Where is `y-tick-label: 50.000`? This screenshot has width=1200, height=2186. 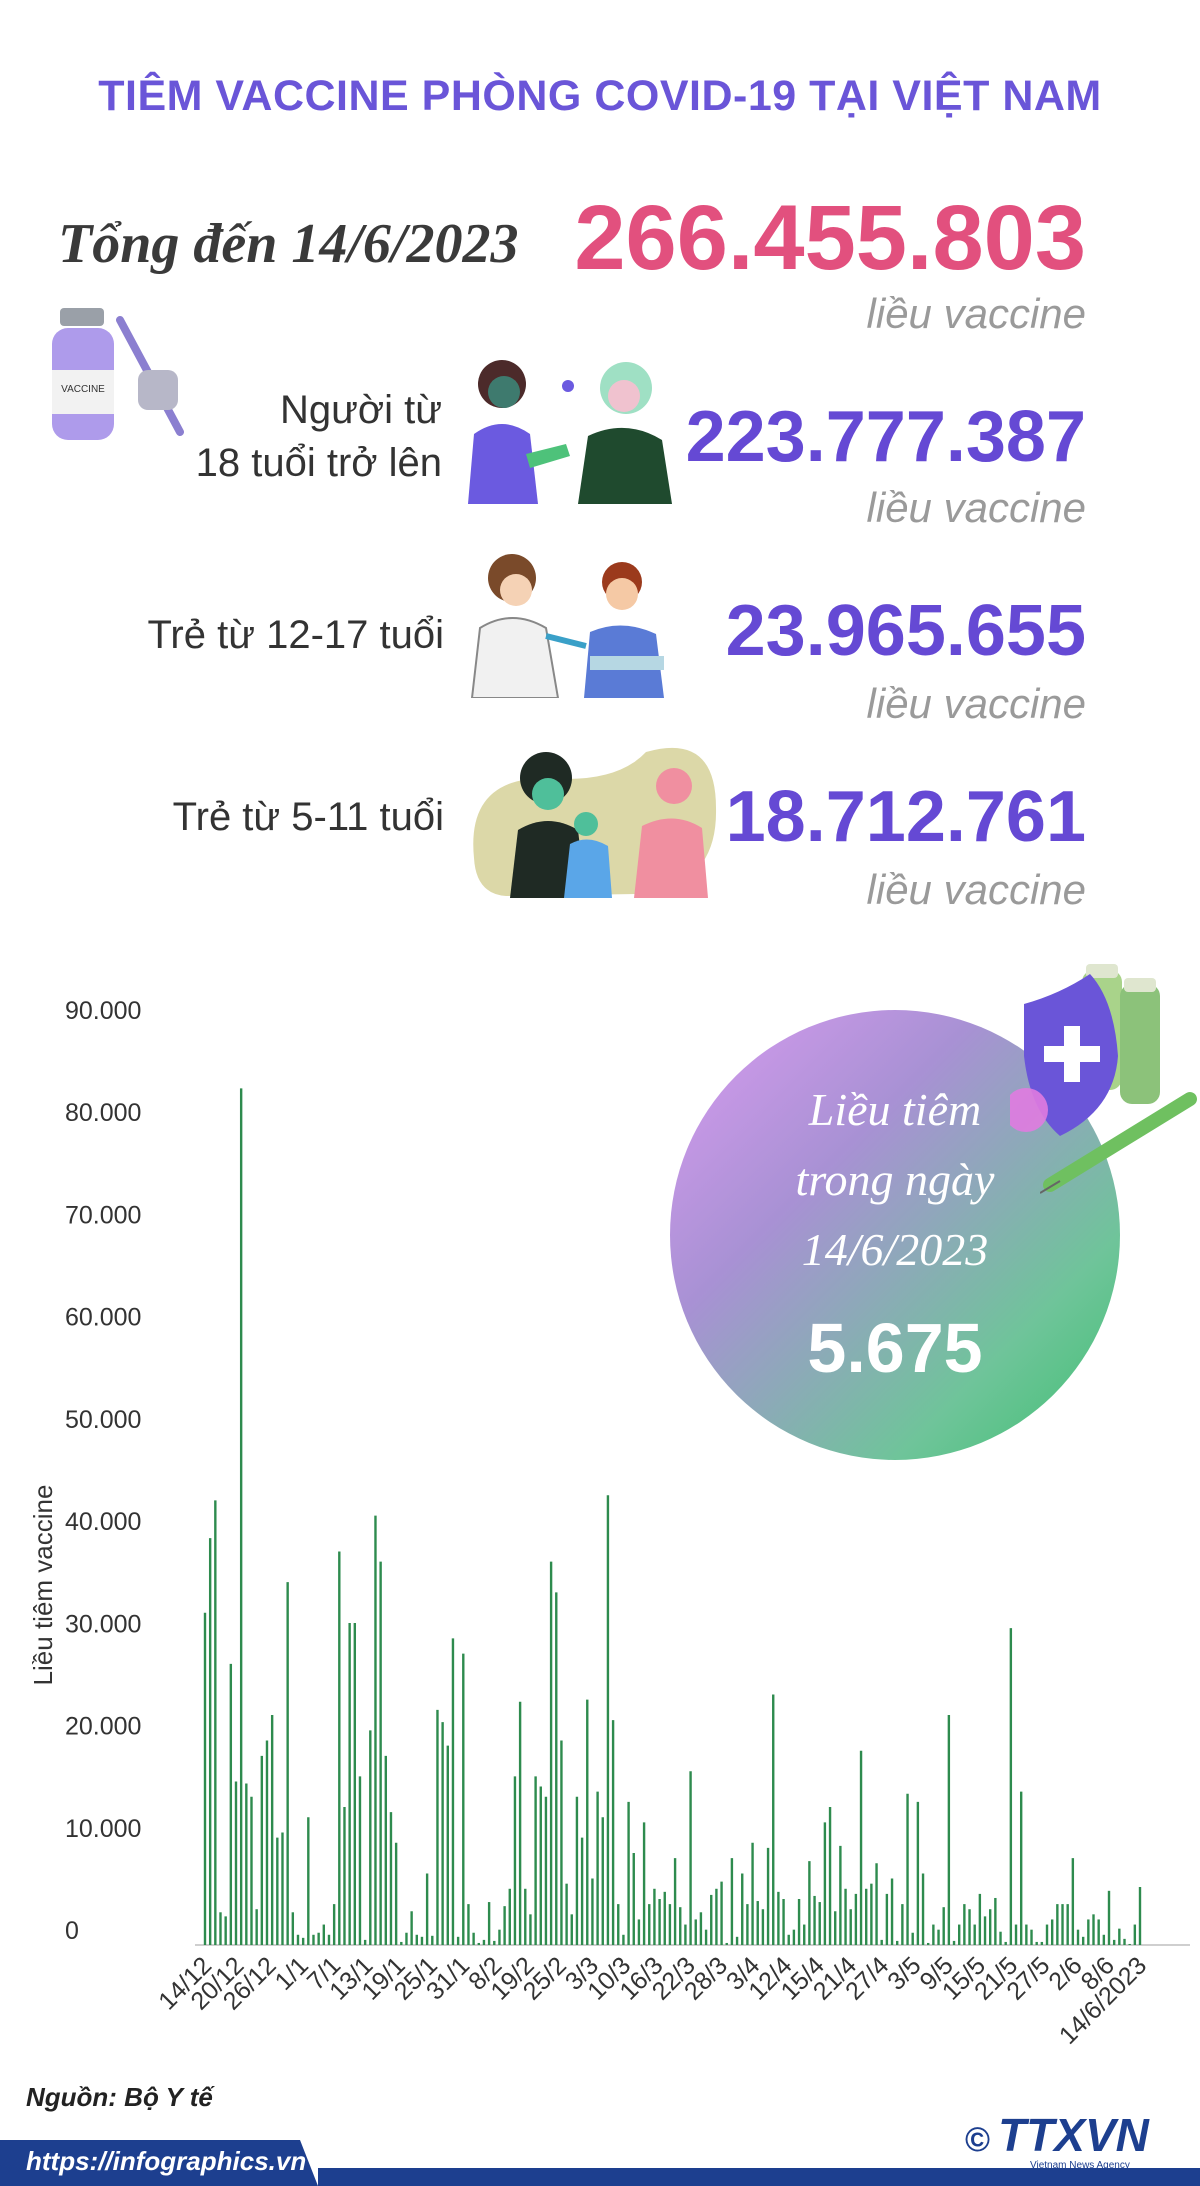 y-tick-label: 50.000 is located at coordinates (103, 1420).